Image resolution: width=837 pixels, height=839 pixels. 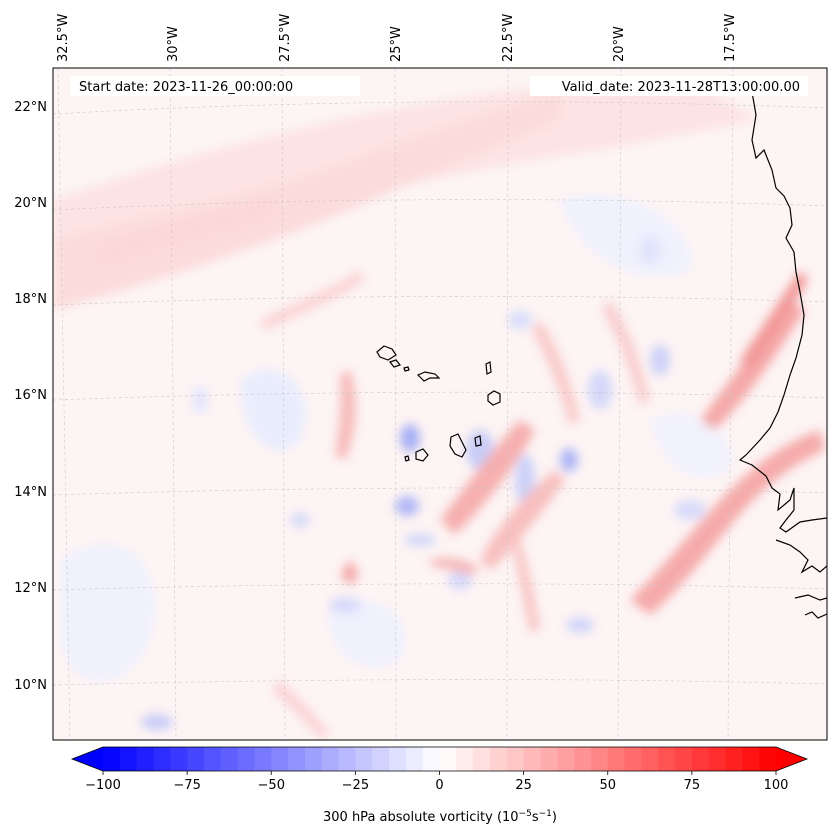 What do you see at coordinates (30, 588) in the screenshot?
I see `lat-label-12n: 12°N` at bounding box center [30, 588].